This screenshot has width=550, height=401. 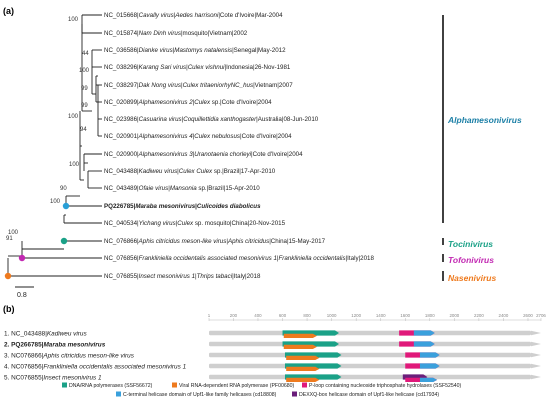 I want to click on taxon-label-part: Alphamesonivirus 2, so click(x=166, y=102).